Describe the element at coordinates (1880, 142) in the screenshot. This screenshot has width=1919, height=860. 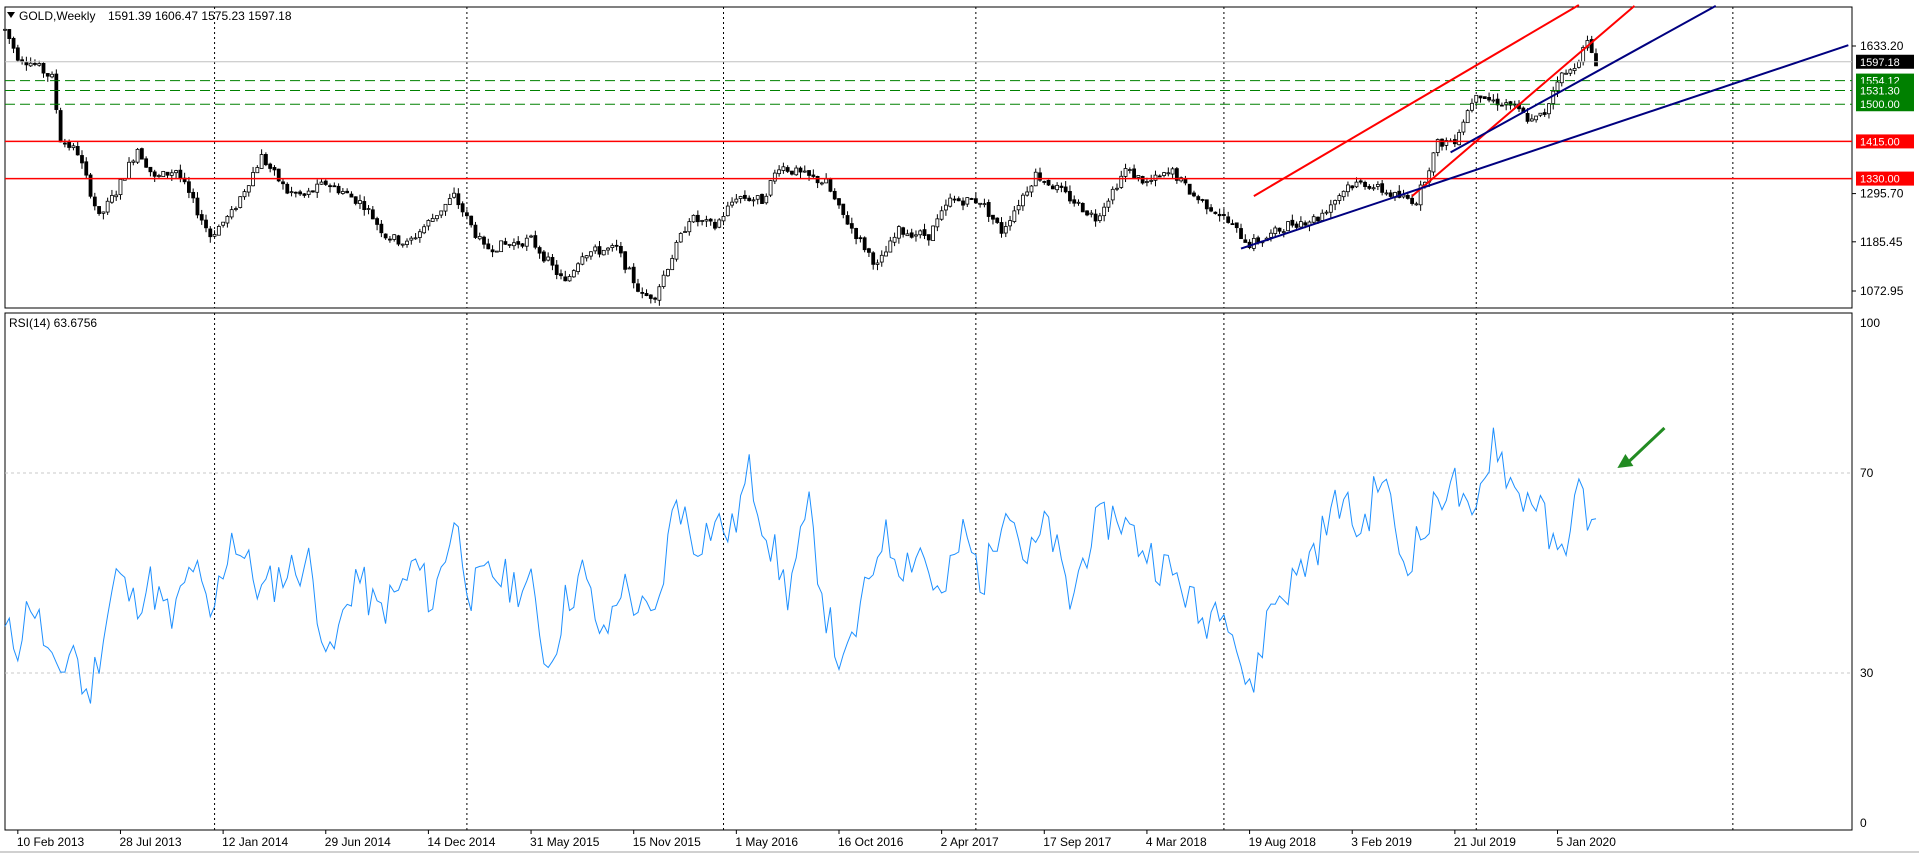
I see `price-level-label-3: 1415.00` at that location.